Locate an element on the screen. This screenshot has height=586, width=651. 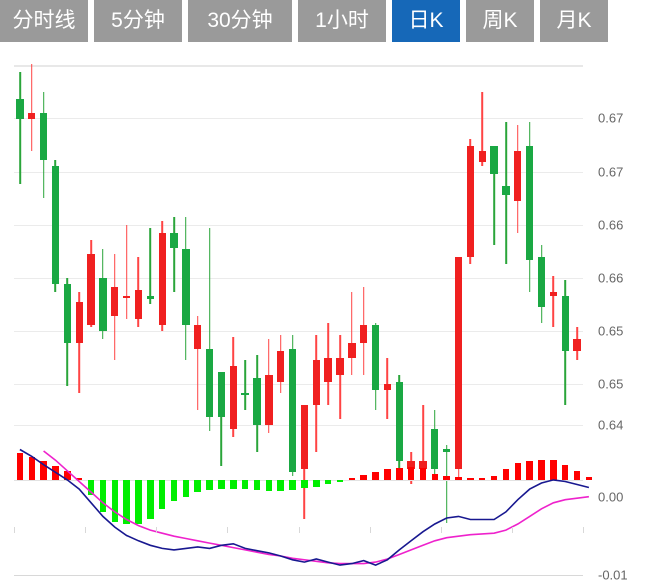
tab-5: 周K is located at coordinates (500, 21).